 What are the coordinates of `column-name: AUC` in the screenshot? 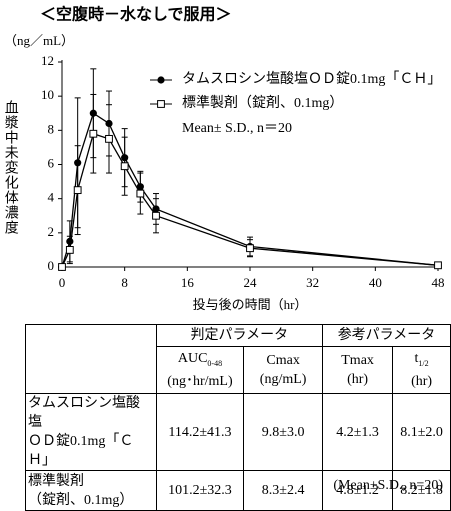 It's located at (192, 358).